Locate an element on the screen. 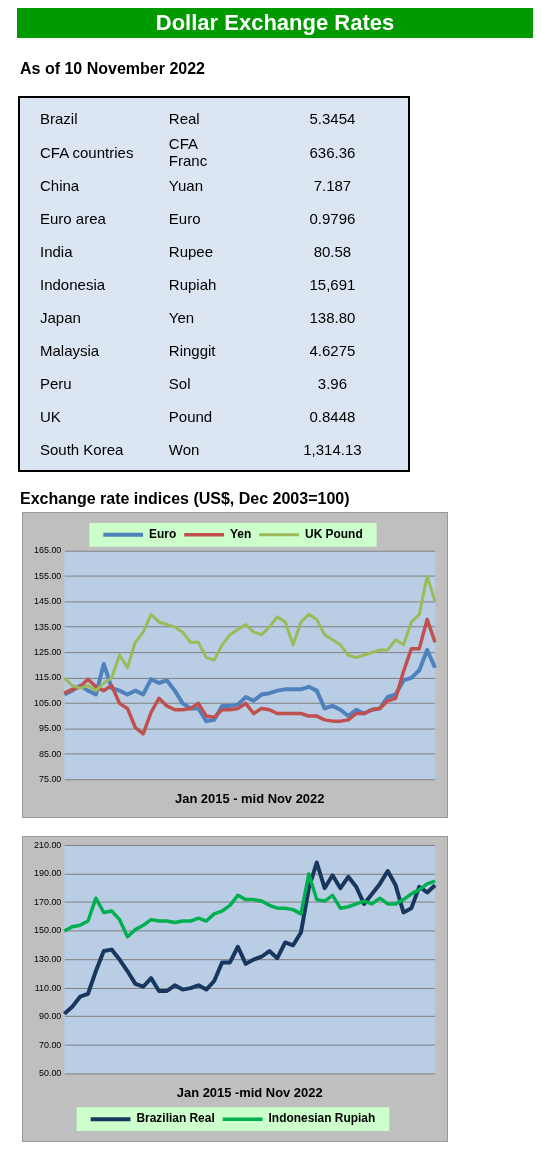 The image size is (541, 1158). text: 0.9796 is located at coordinates (332, 218).